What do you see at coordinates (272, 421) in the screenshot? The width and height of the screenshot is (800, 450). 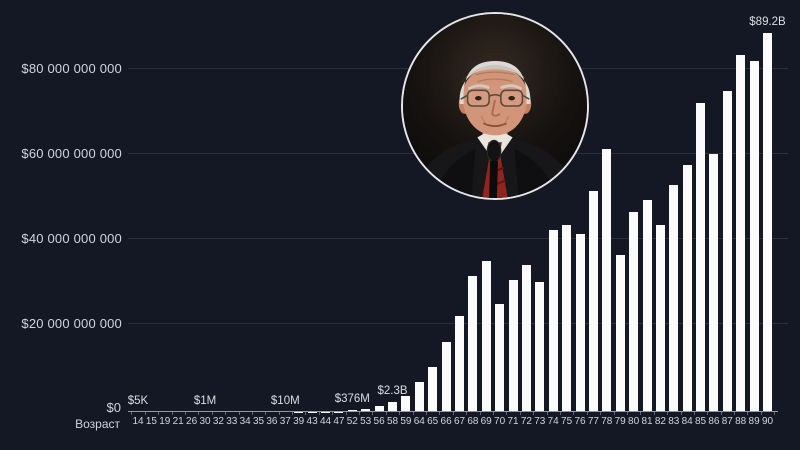 I see `x-axis-tick-label: 36` at bounding box center [272, 421].